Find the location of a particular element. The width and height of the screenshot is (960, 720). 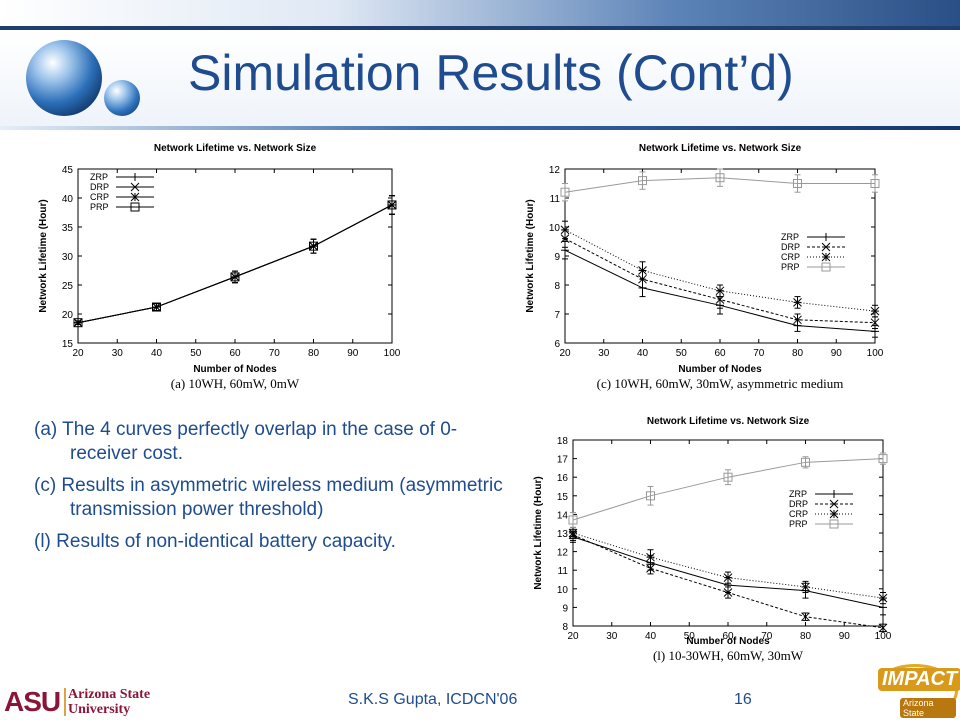

y-tick-label: 45 is located at coordinates (68, 170).